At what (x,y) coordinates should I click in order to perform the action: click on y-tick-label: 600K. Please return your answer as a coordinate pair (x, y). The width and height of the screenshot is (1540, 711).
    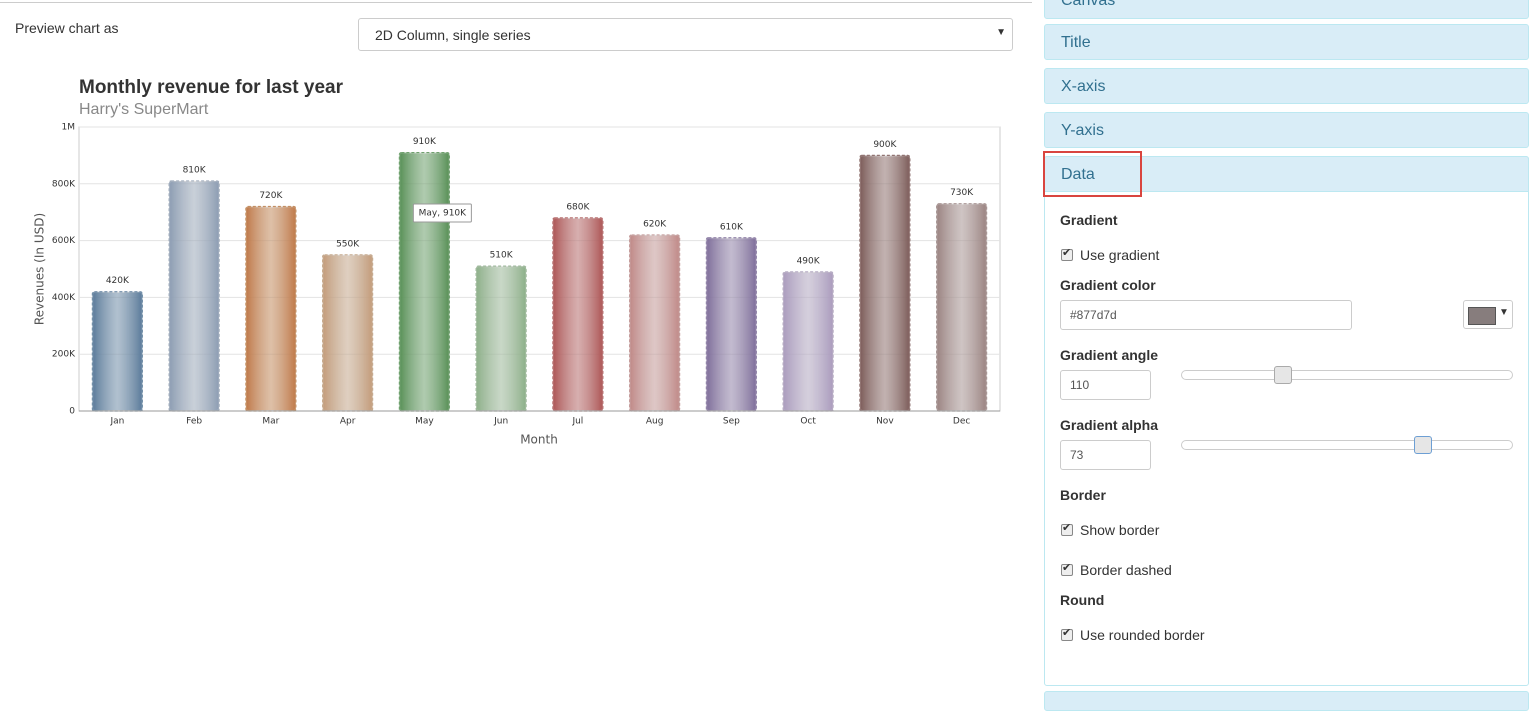
    Looking at the image, I should click on (64, 241).